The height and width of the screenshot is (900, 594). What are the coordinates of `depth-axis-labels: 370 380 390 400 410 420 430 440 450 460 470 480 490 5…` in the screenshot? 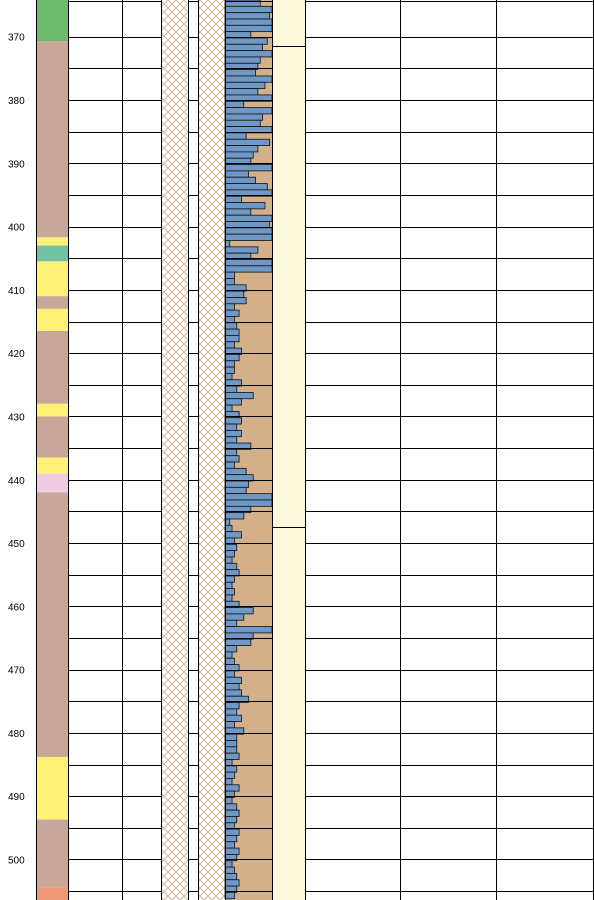 It's located at (16, 450).